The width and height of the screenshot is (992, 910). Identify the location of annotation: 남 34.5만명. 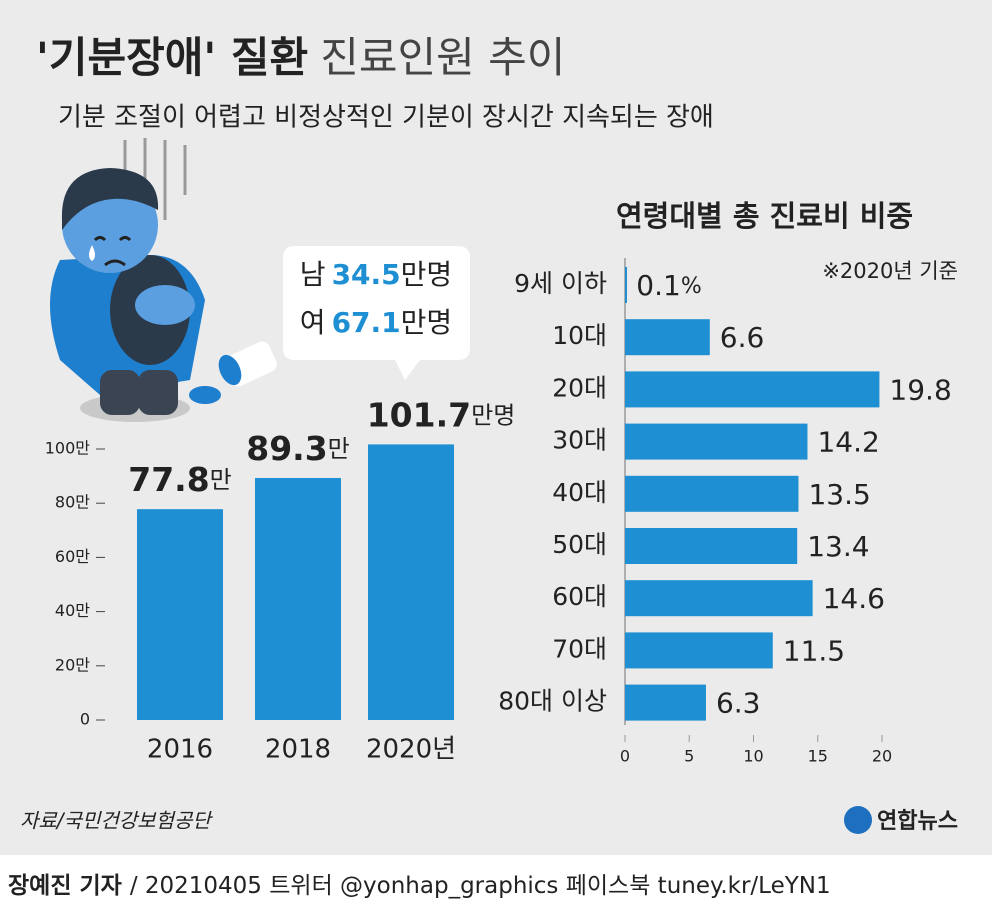
(376, 274).